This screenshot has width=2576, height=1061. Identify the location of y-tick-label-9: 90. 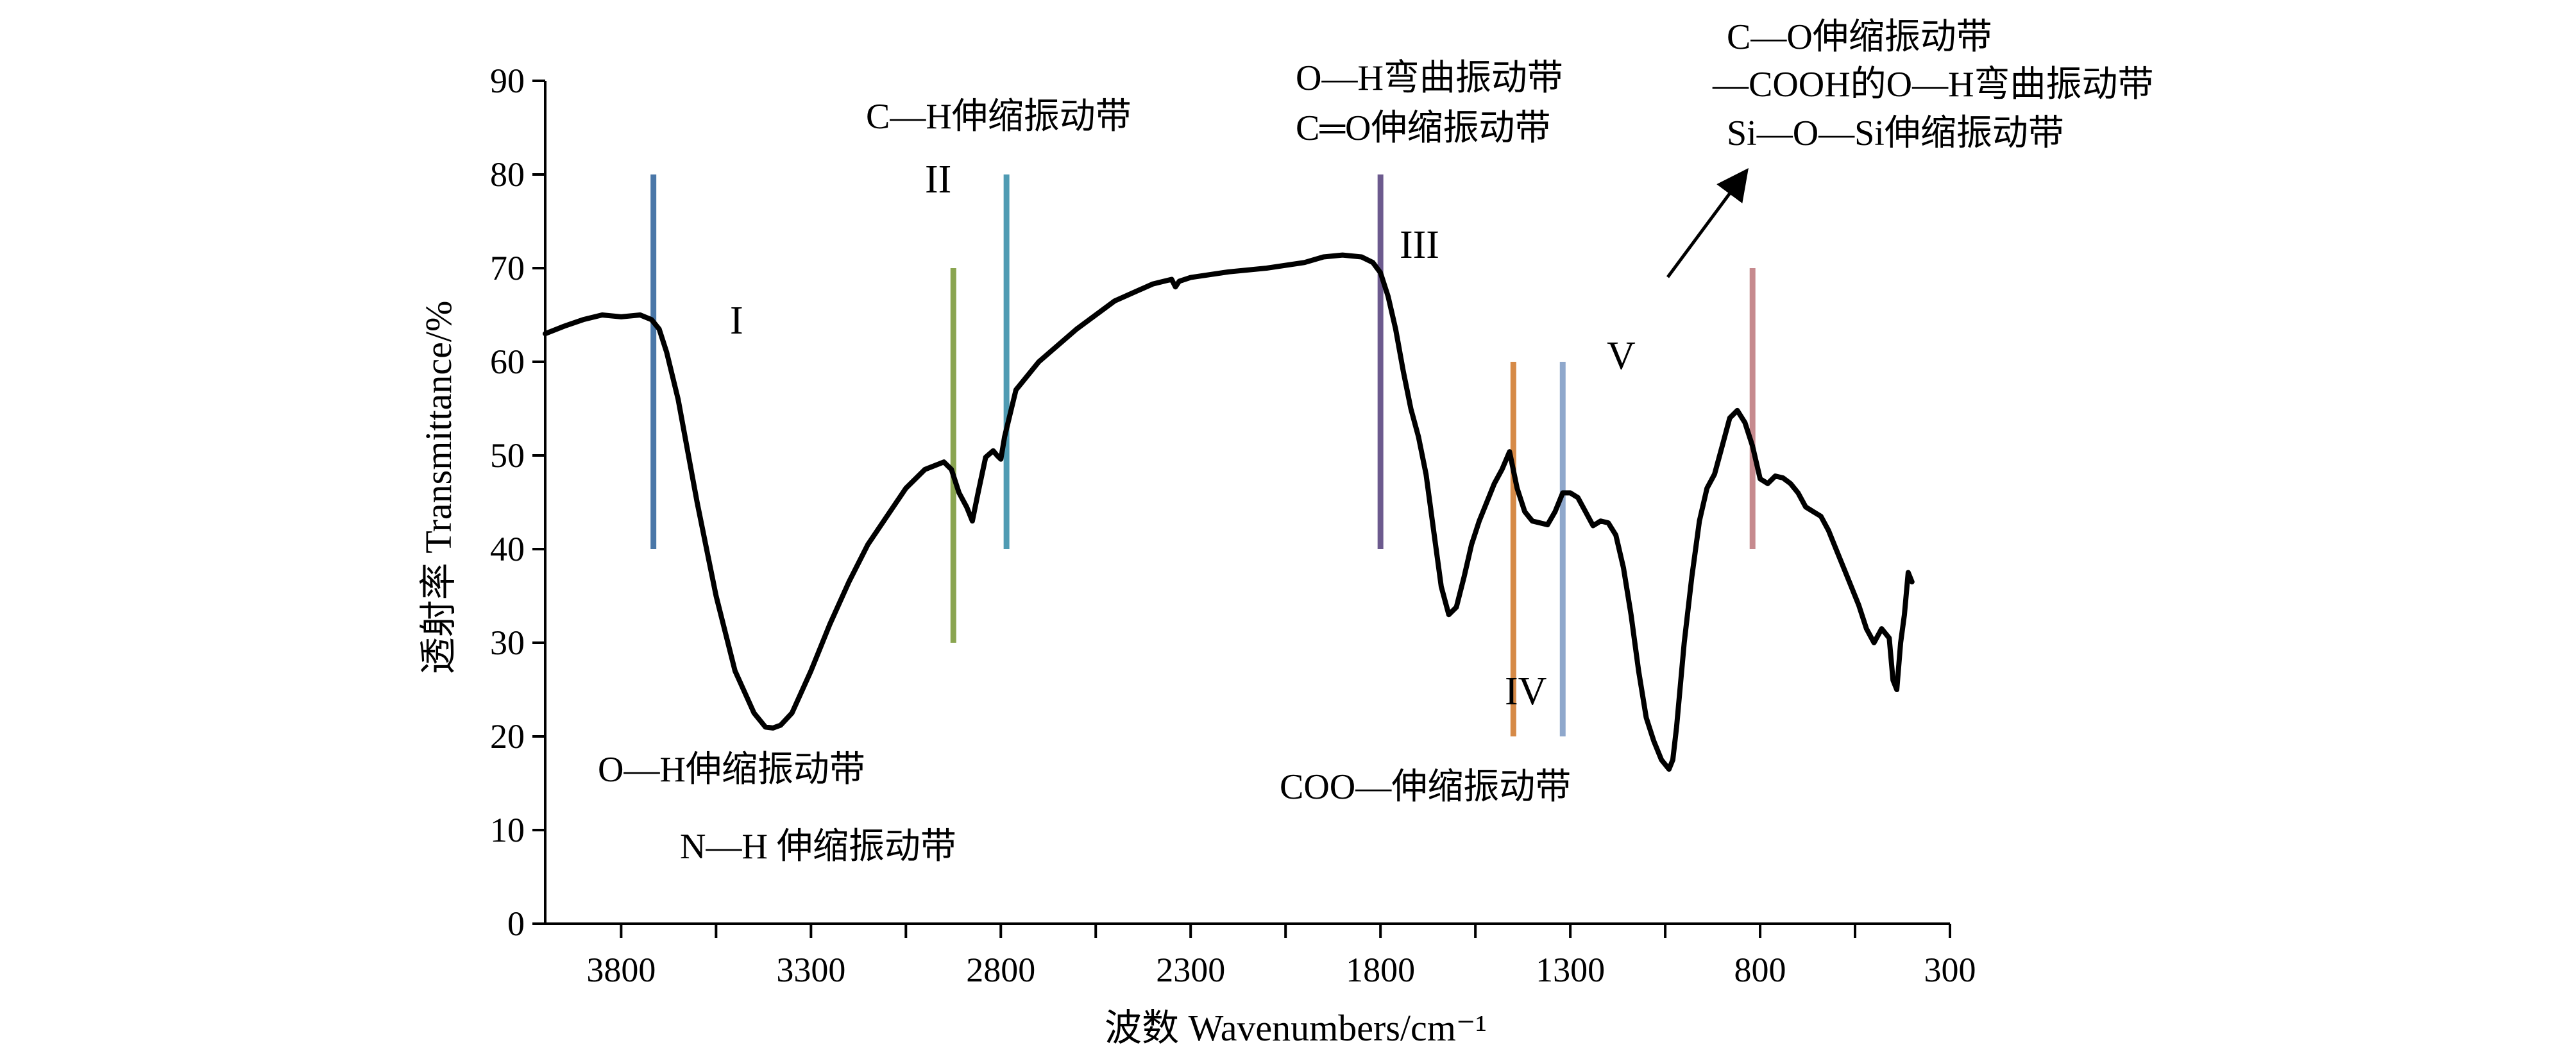
(507, 81).